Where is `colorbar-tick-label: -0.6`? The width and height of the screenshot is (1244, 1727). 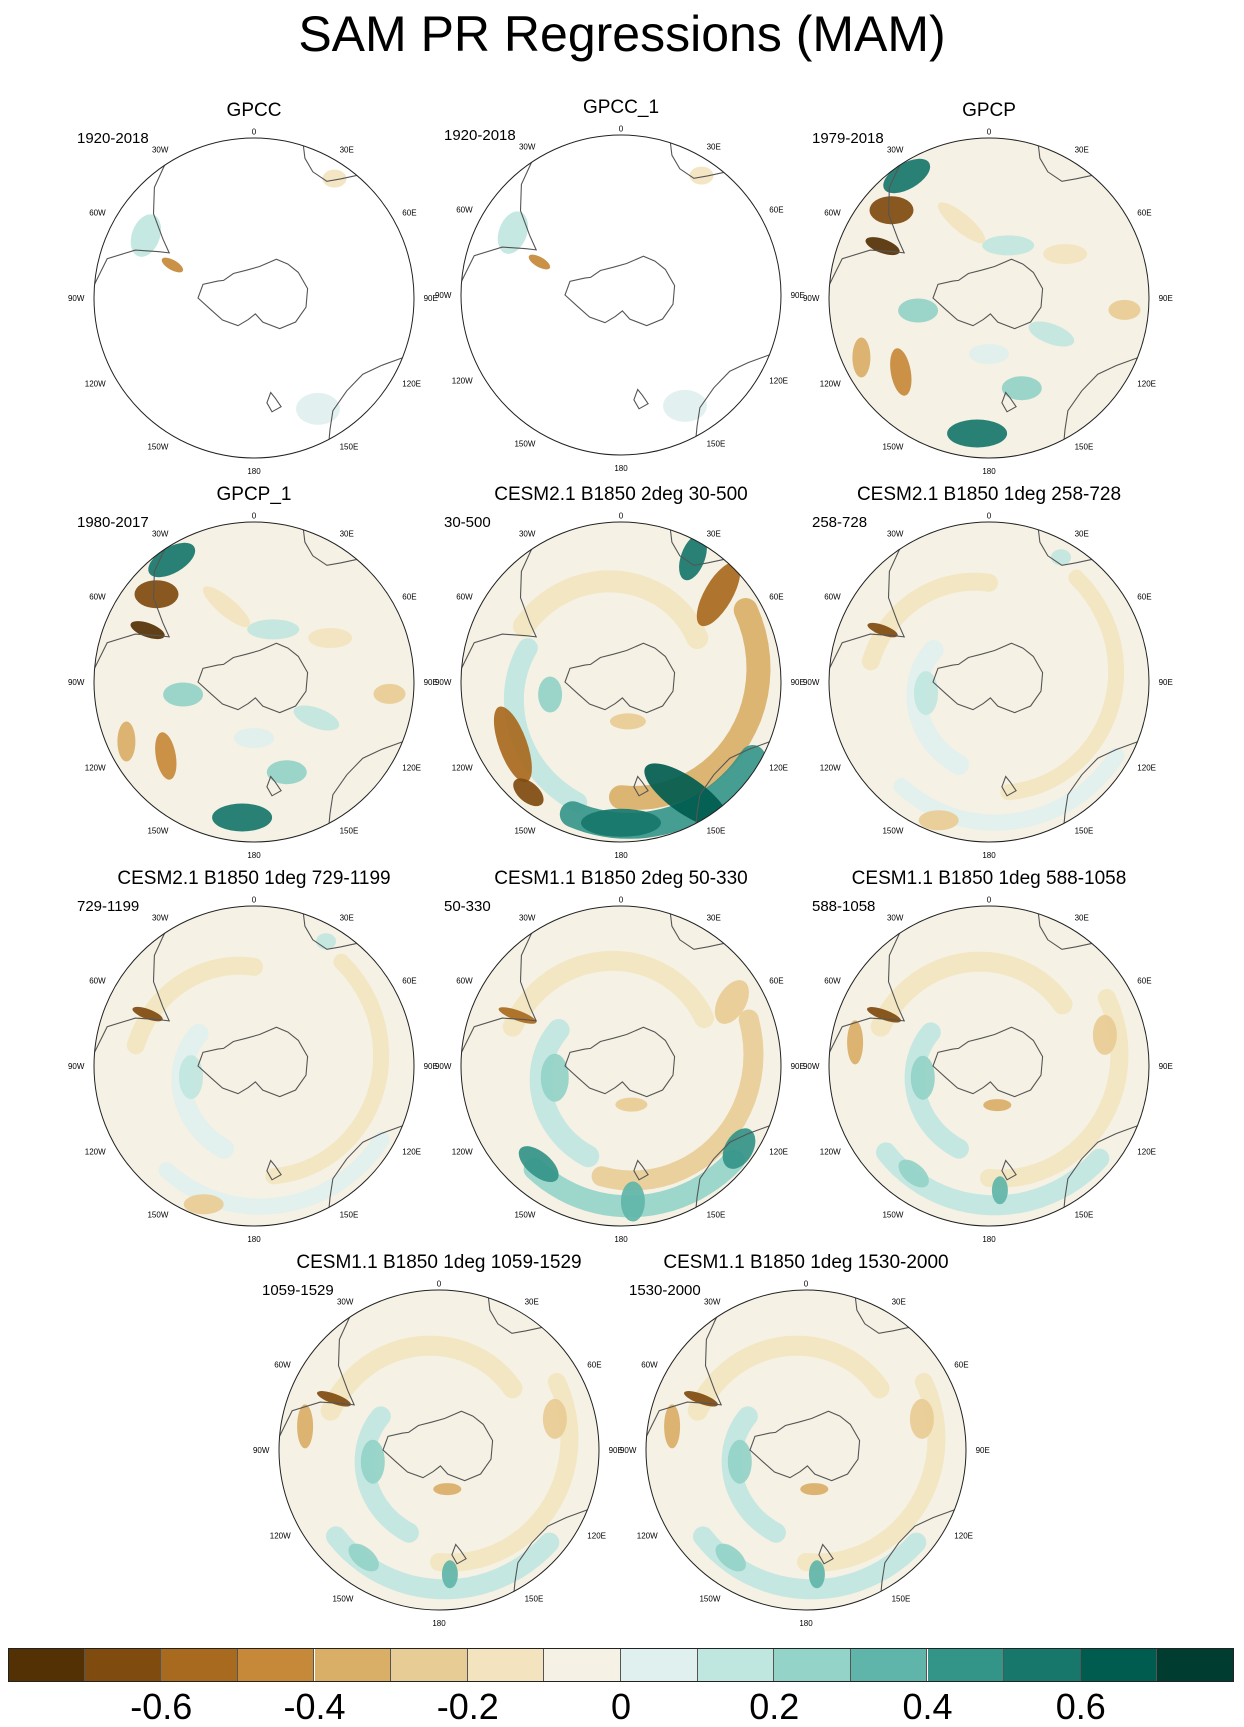
colorbar-tick-label: -0.6 is located at coordinates (161, 1706).